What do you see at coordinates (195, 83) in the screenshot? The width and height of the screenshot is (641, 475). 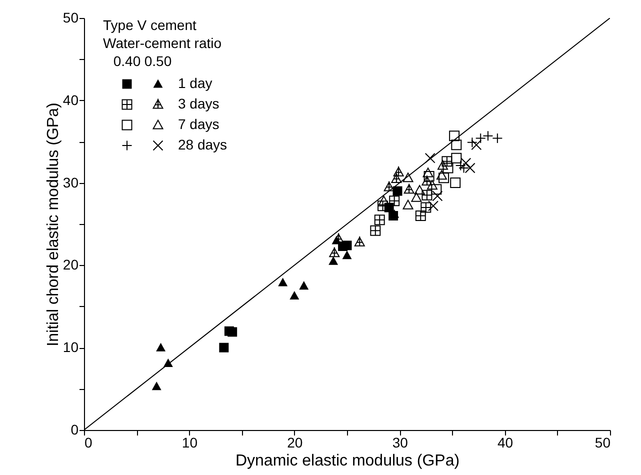 I see `legend-label: 1 day` at bounding box center [195, 83].